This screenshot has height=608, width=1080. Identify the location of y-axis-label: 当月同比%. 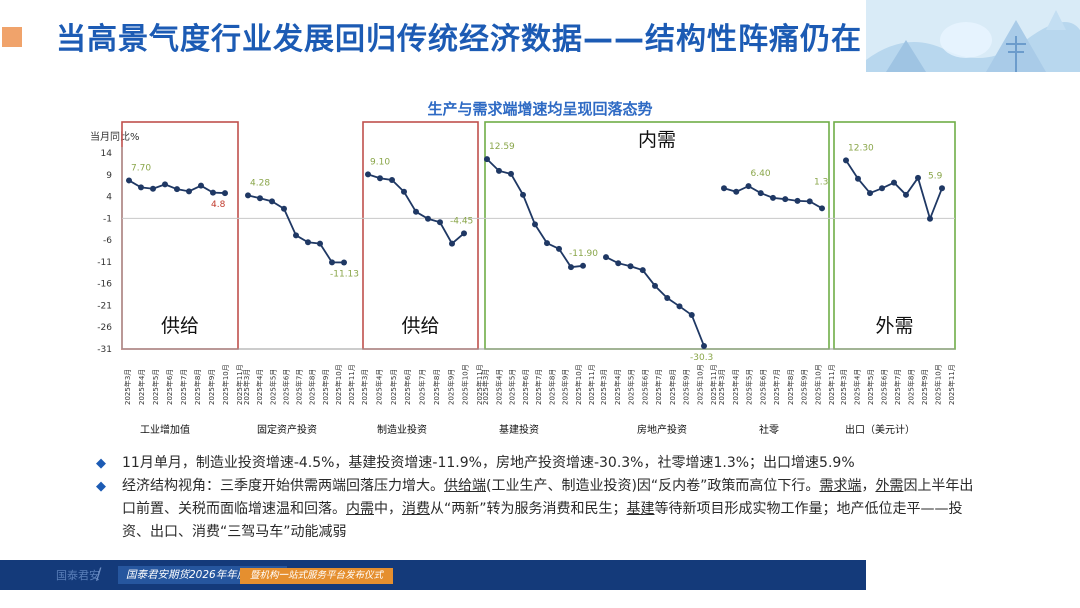
(115, 136).